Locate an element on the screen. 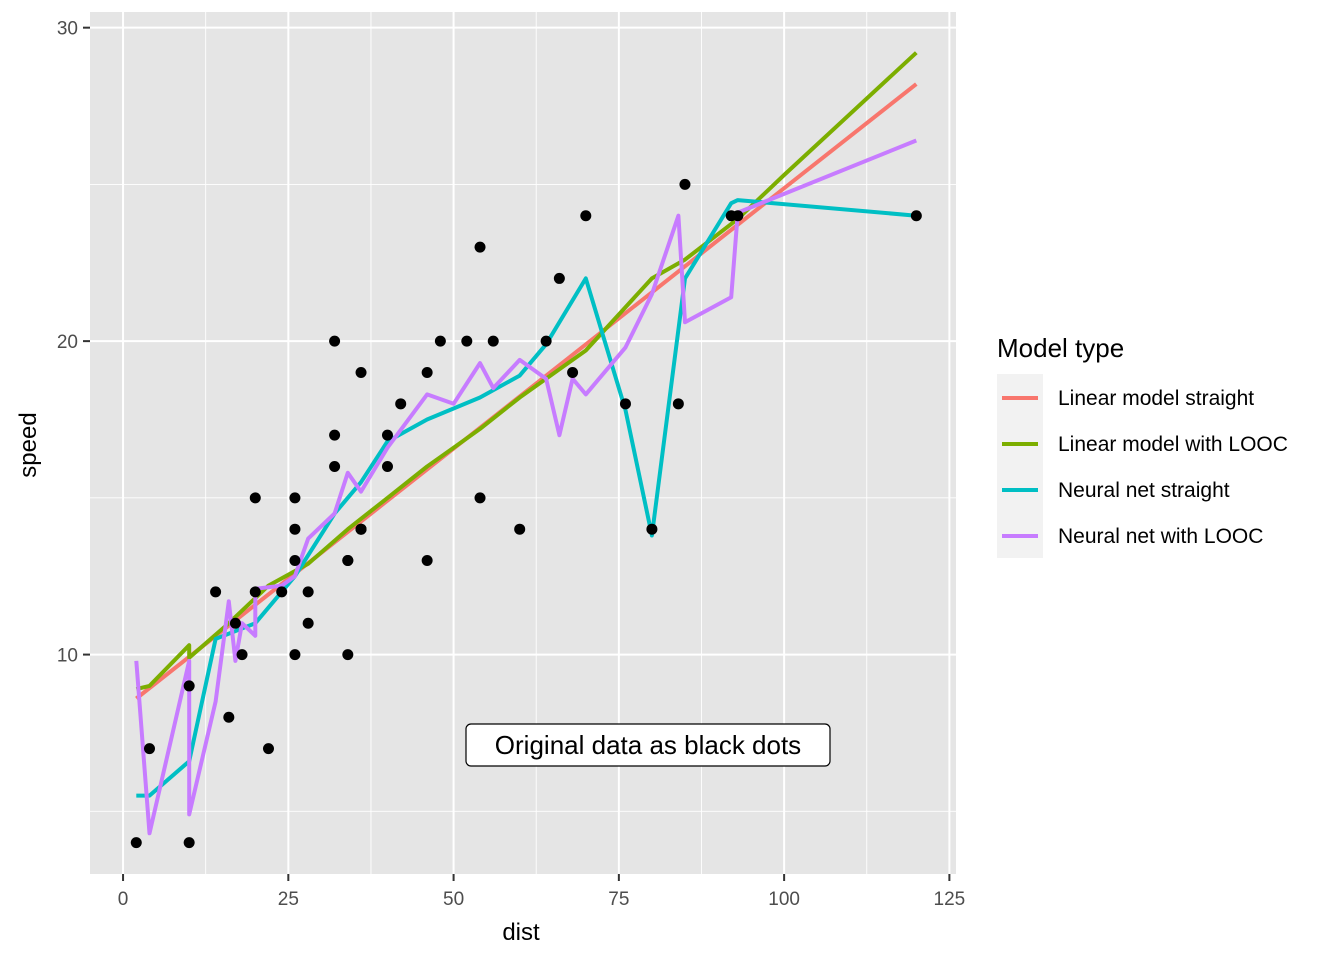 This screenshot has width=1344, height=960. x-axis-title: dist is located at coordinates (521, 932).